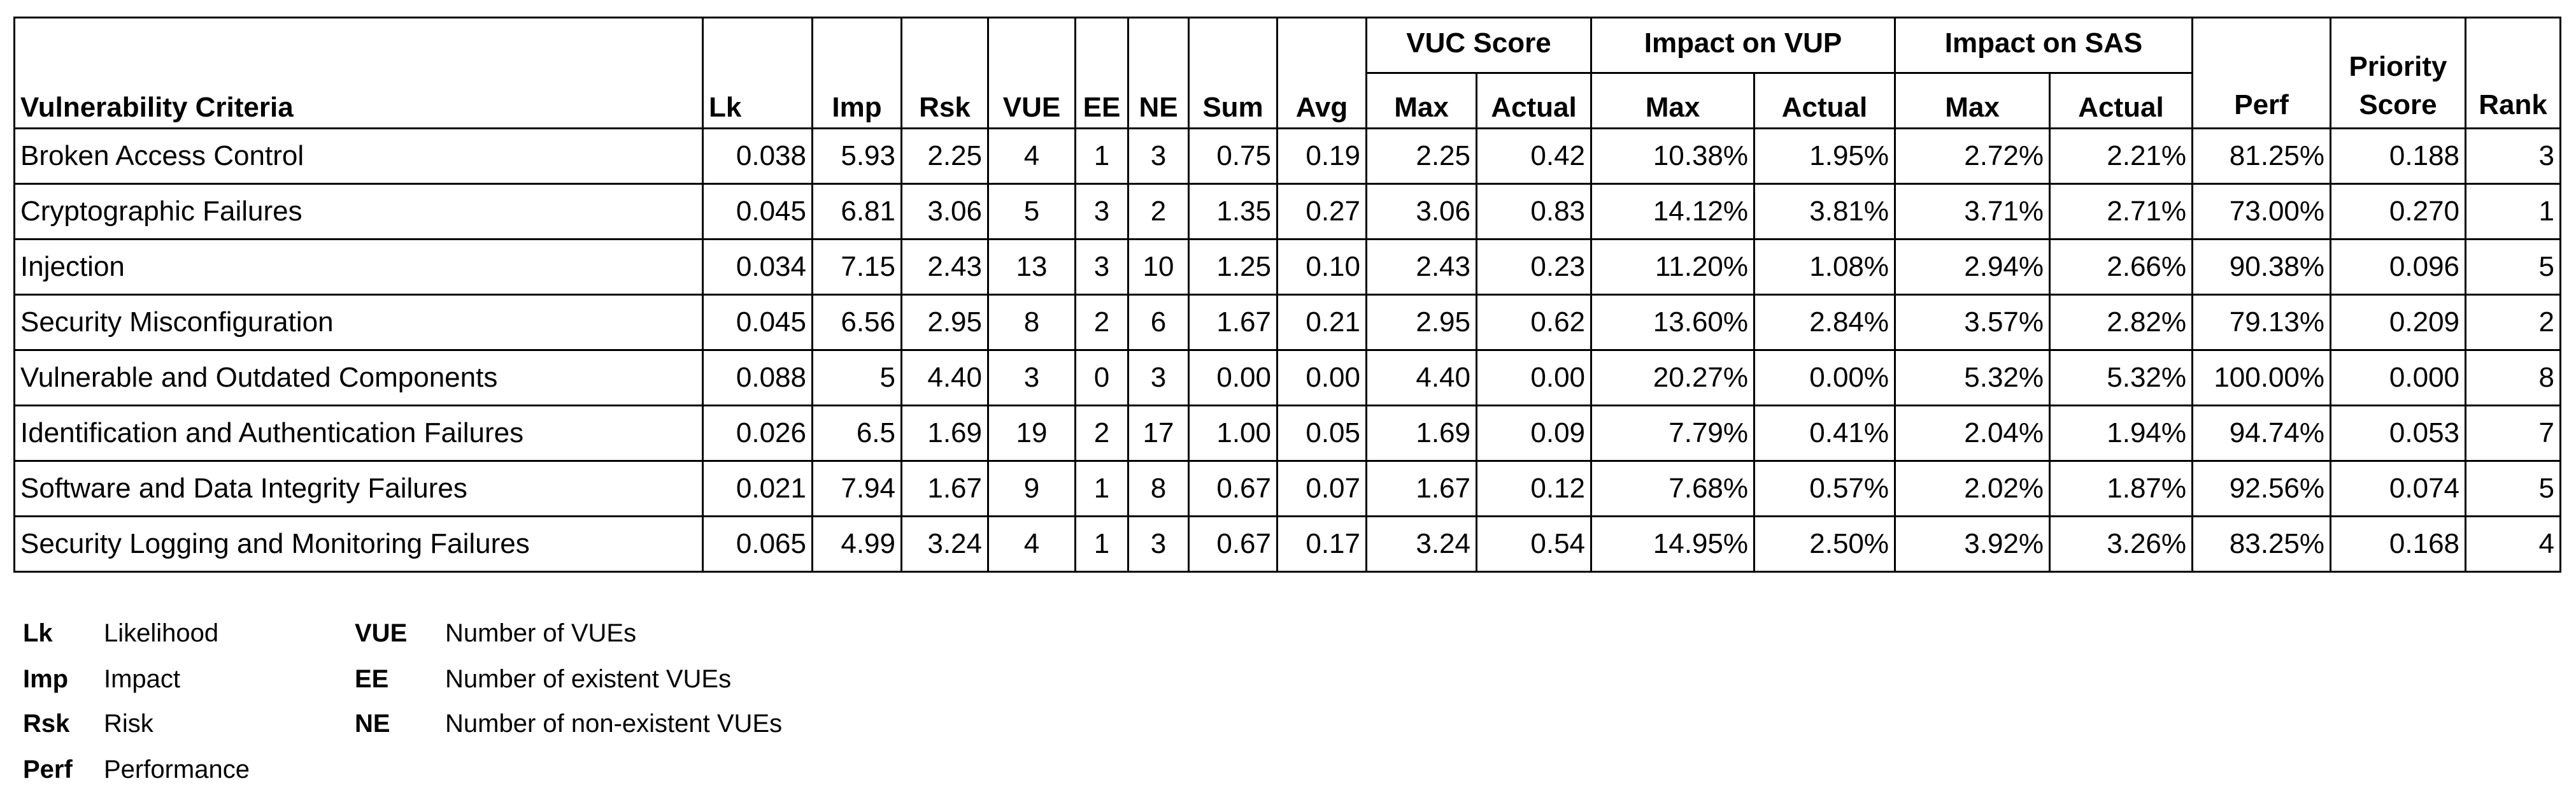 This screenshot has height=795, width=2576. I want to click on value-cell: 17, so click(1159, 433).